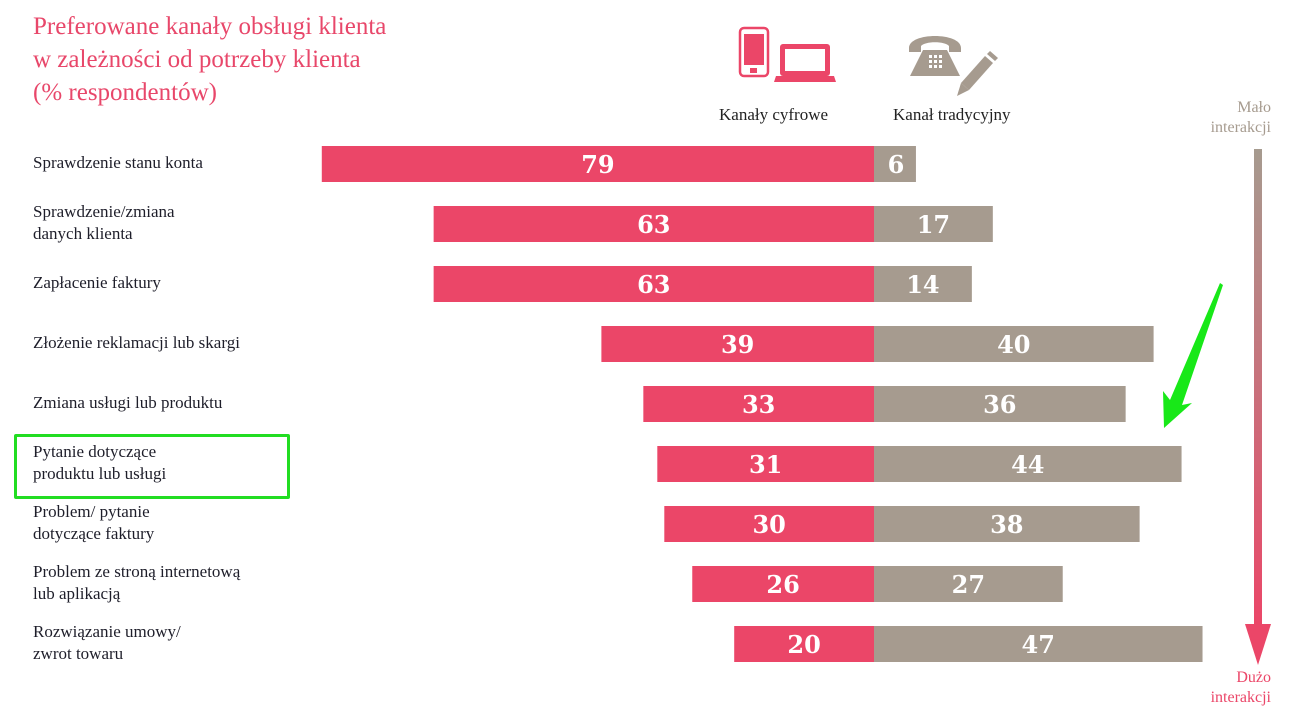  I want to click on bar-value-label-digital: 31, so click(765, 464).